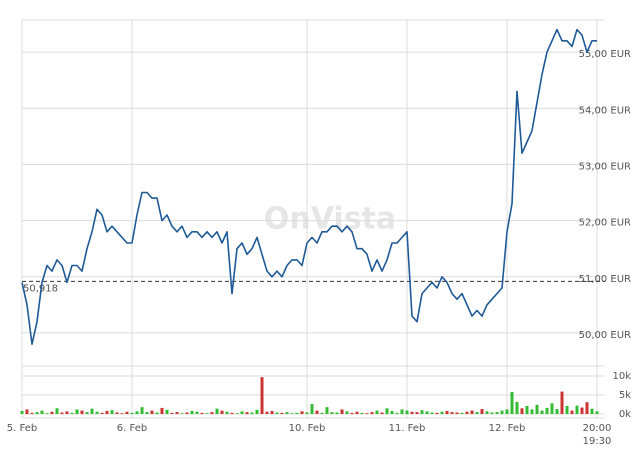 Image resolution: width=633 pixels, height=456 pixels. What do you see at coordinates (621, 376) in the screenshot?
I see `y-tick-label: 10k` at bounding box center [621, 376].